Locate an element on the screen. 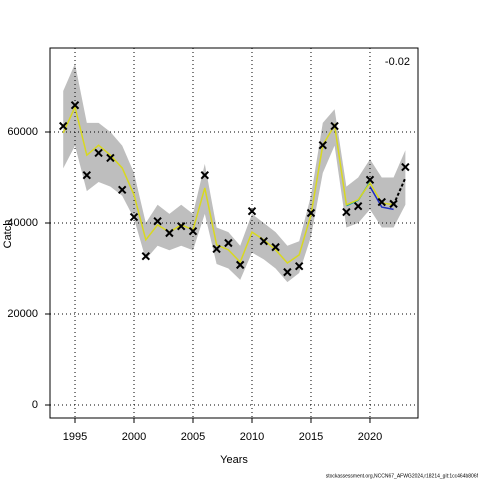  y-axis-label: Catch is located at coordinates (8, 234).